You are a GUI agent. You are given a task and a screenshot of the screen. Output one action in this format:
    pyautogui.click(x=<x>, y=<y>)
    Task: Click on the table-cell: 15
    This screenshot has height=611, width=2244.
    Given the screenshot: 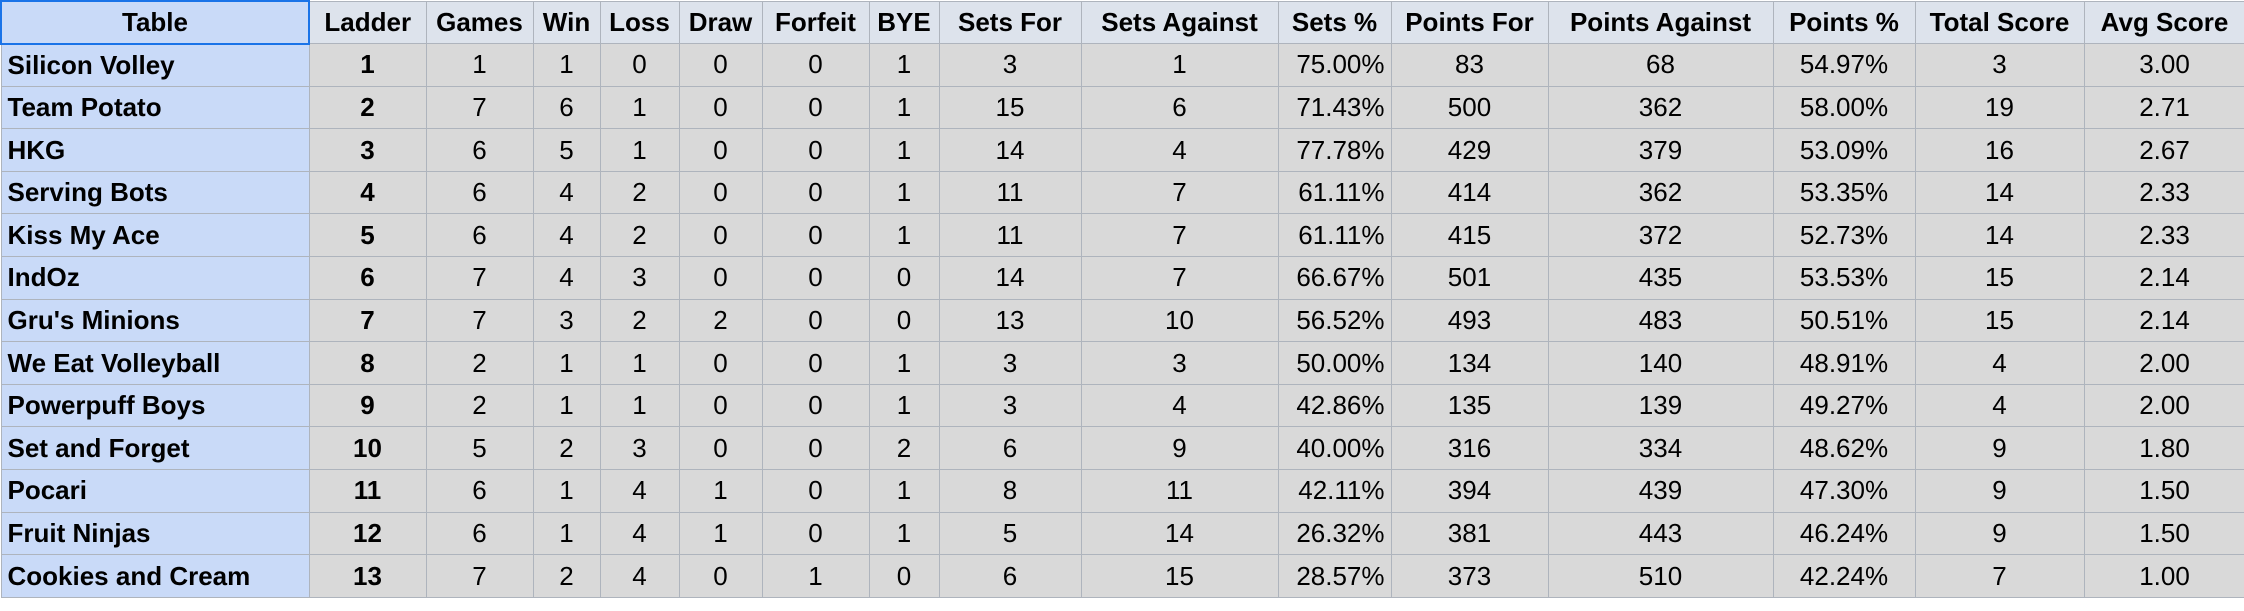 What is the action you would take?
    pyautogui.click(x=1999, y=320)
    